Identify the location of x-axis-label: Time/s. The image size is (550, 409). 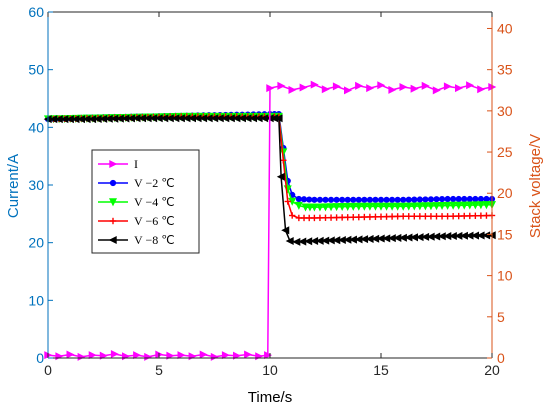
(270, 397).